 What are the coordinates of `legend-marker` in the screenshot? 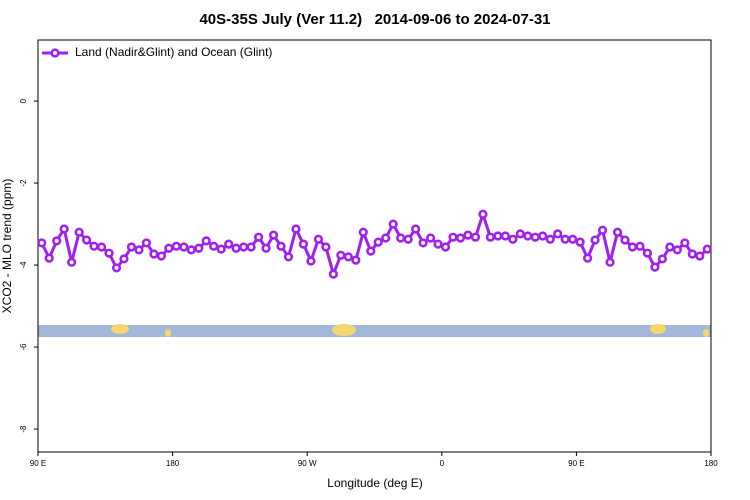 It's located at (55, 53).